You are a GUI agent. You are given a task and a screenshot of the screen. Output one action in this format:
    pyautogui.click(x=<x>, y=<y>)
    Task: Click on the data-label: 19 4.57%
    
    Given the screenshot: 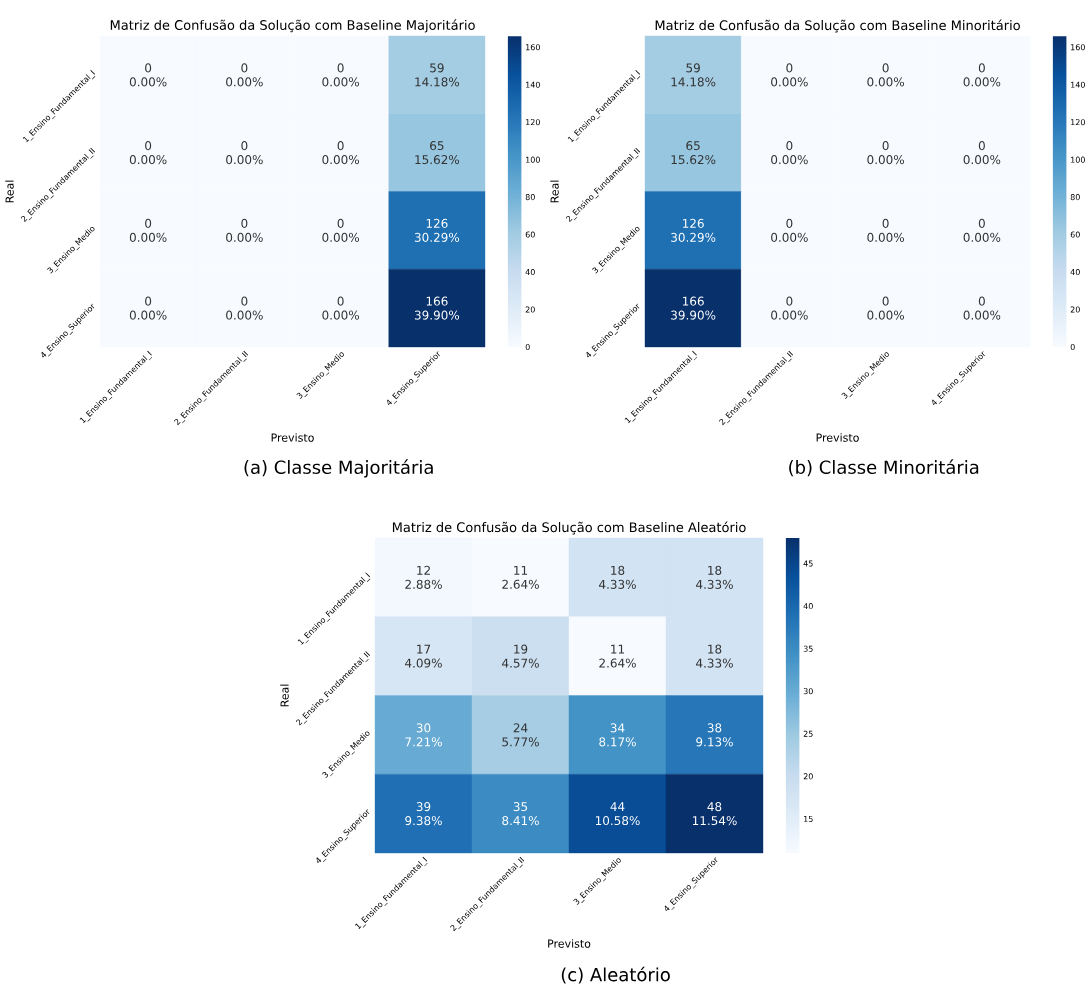 What is the action you would take?
    pyautogui.click(x=520, y=656)
    